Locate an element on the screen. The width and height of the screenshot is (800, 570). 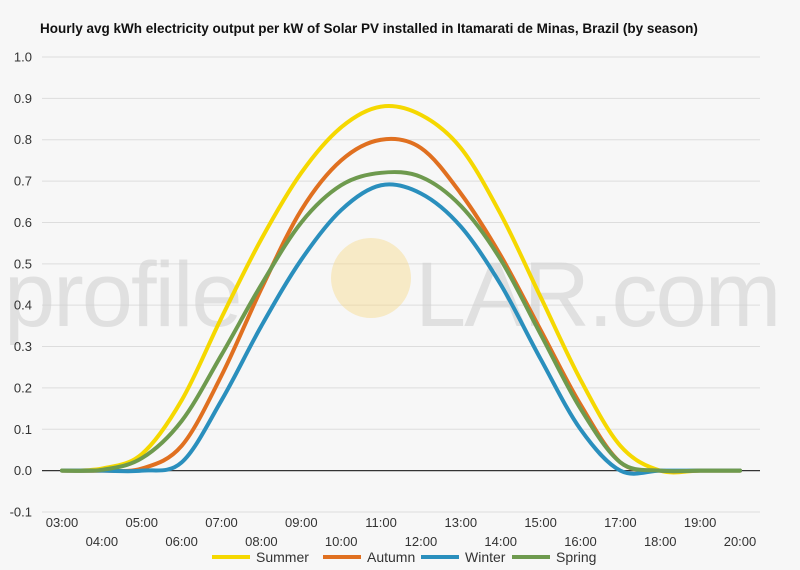
legend-label-summer: Summer is located at coordinates (282, 557).